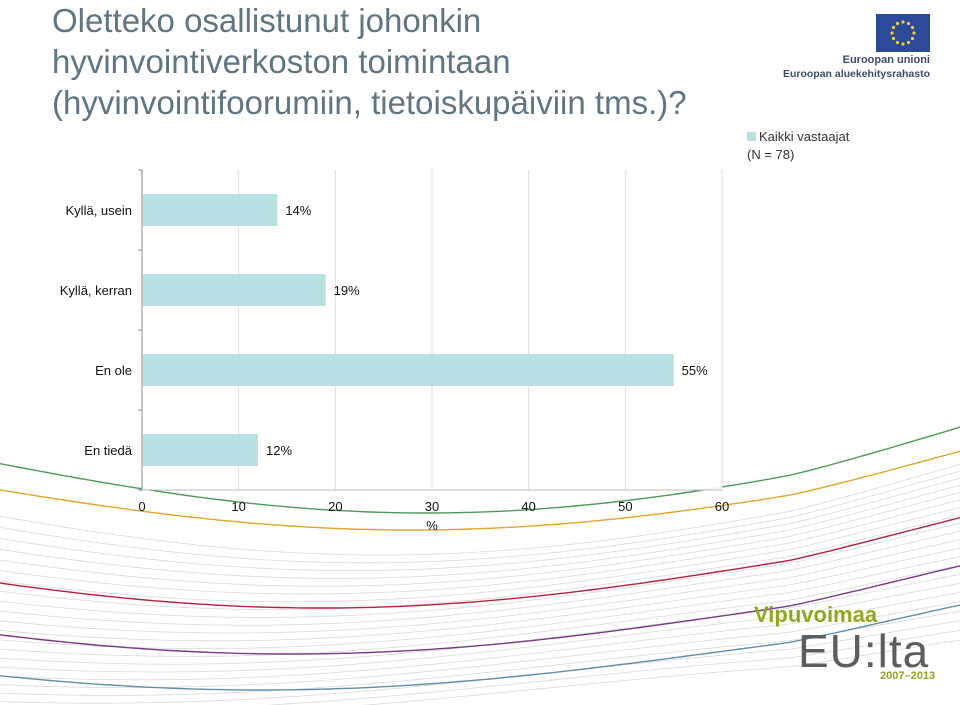  I want to click on background-wave-green, so click(480, 470).